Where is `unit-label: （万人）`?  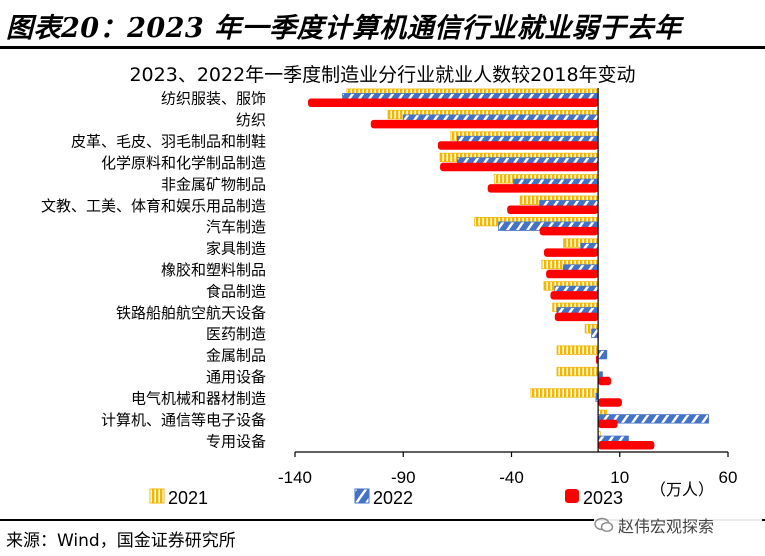 unit-label: （万人） is located at coordinates (682, 489).